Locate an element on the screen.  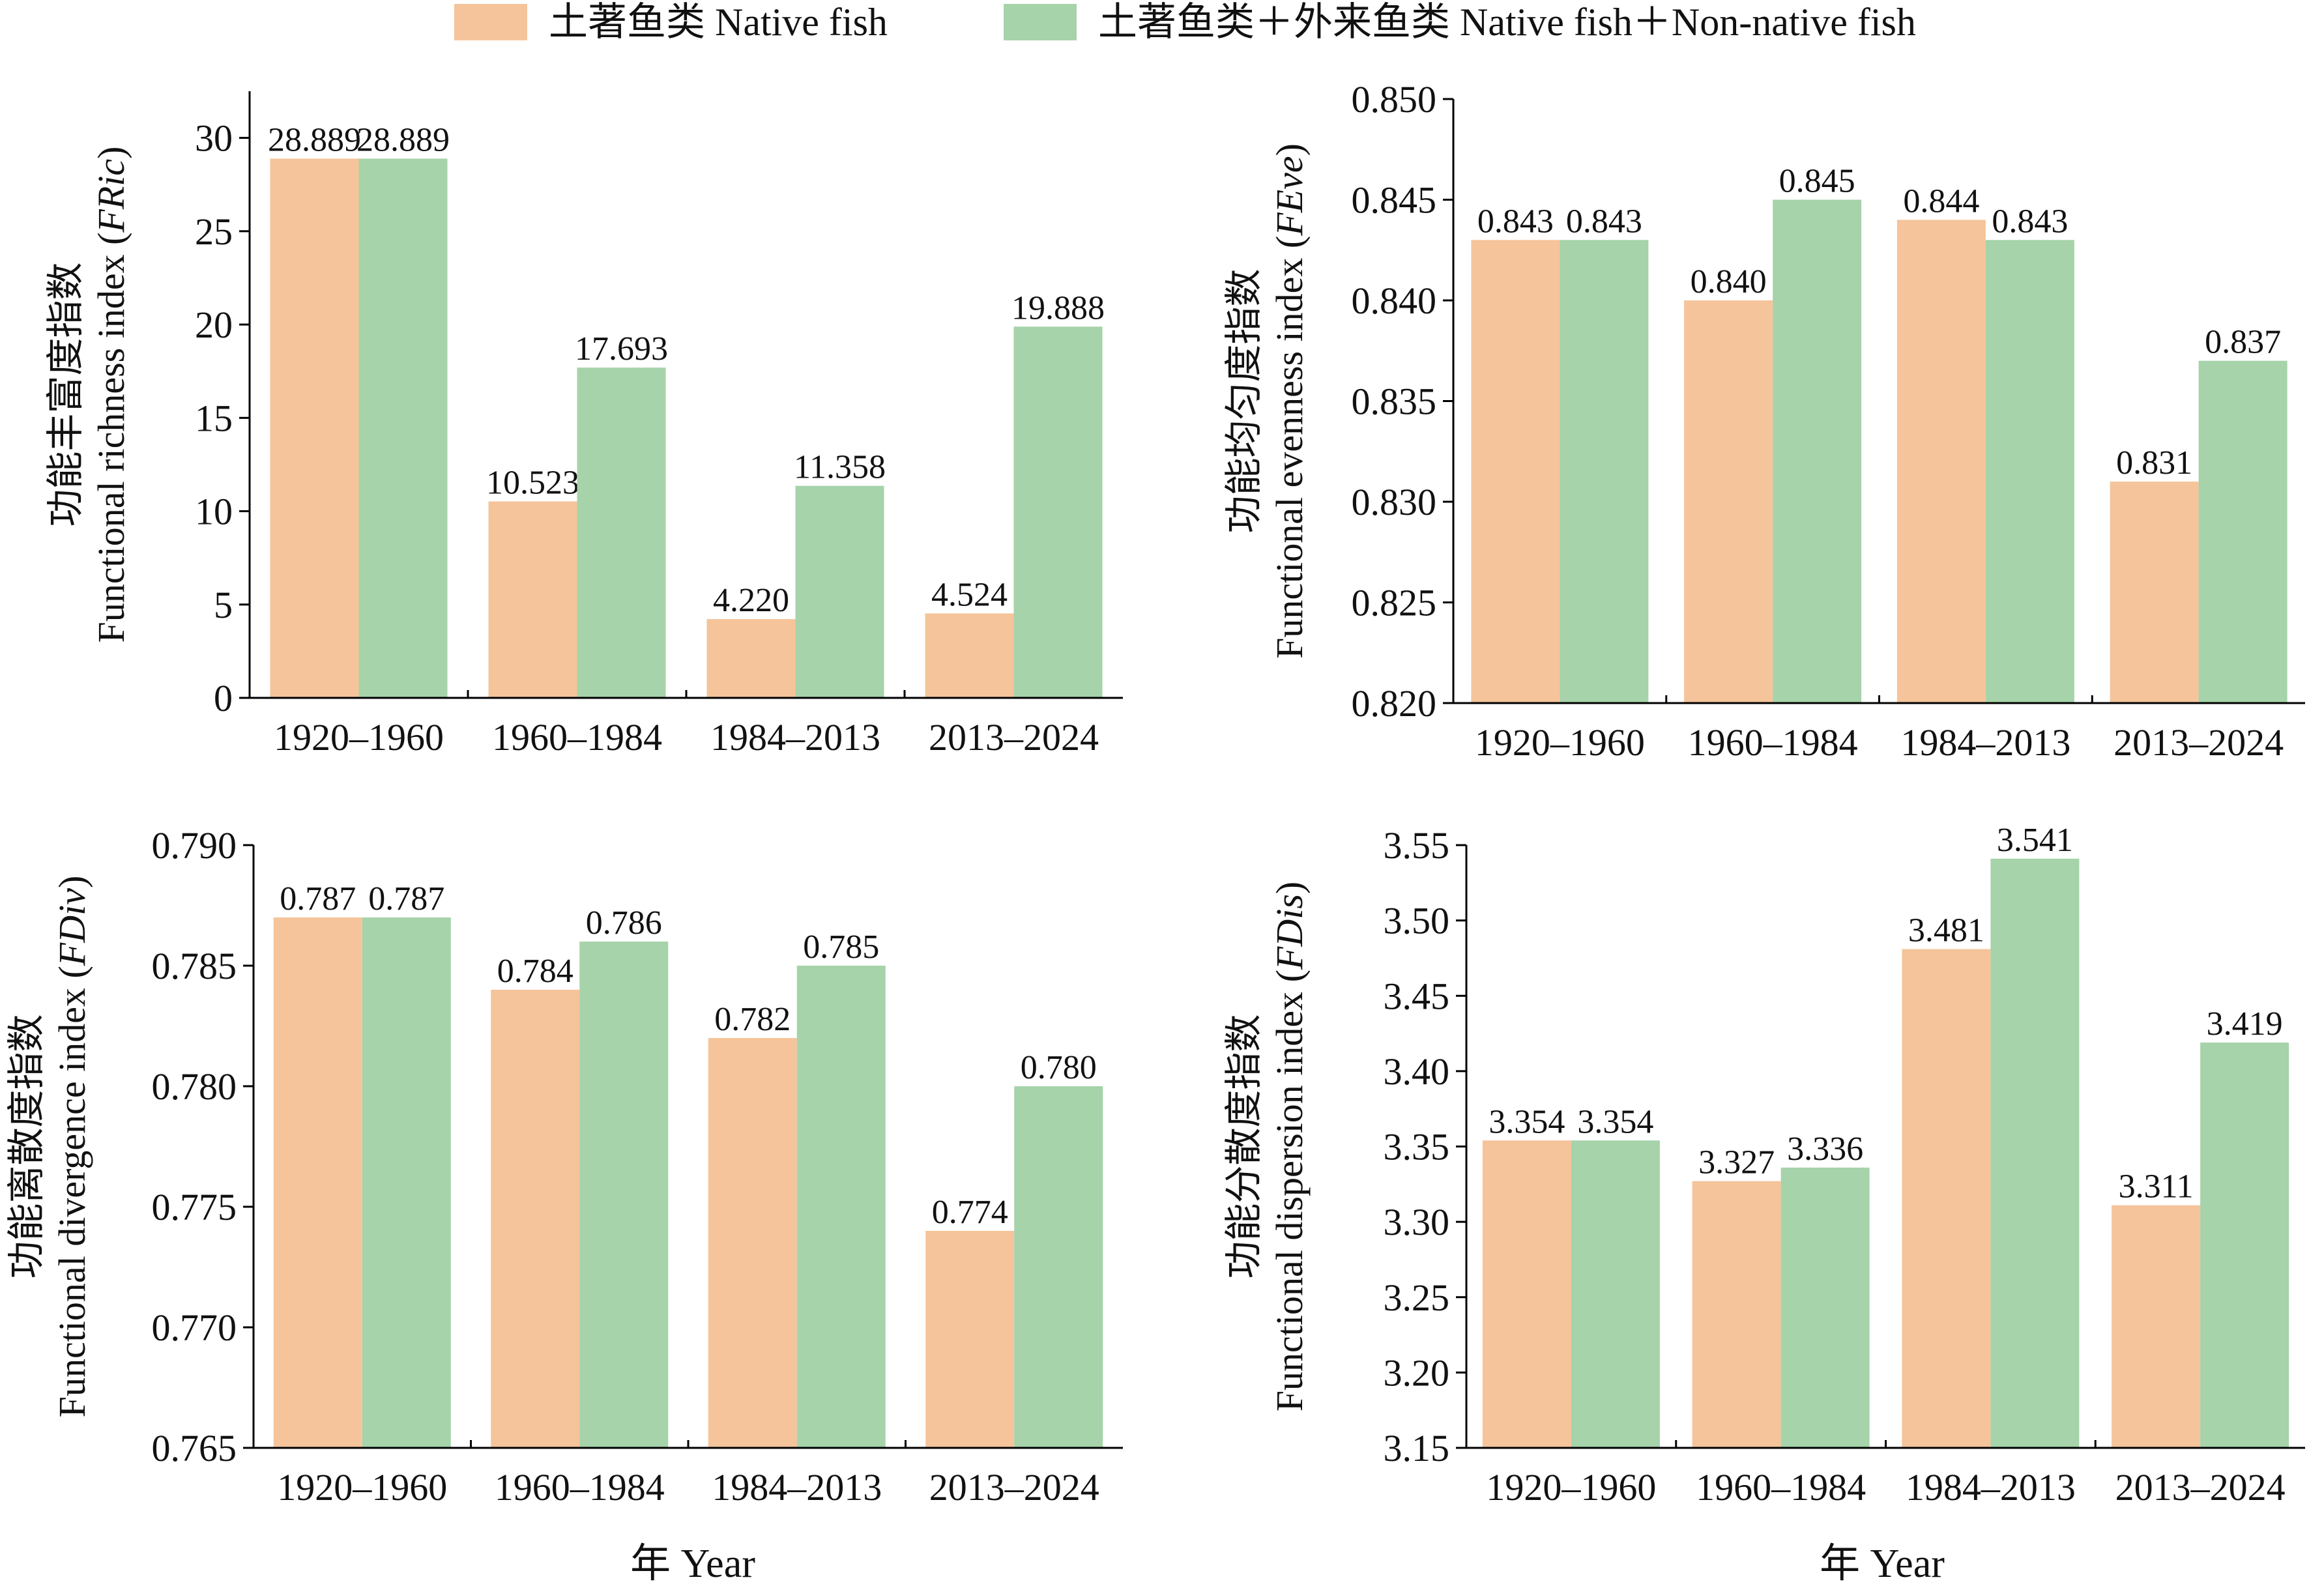
data-label-native-4: 3.311 is located at coordinates (2156, 1186).